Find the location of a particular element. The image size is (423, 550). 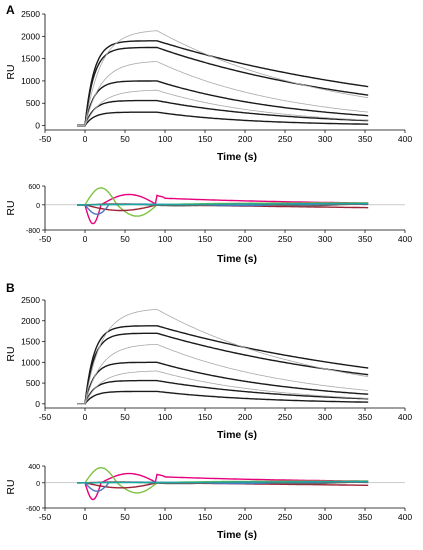

y-tick-label: -800 is located at coordinates (33, 231).